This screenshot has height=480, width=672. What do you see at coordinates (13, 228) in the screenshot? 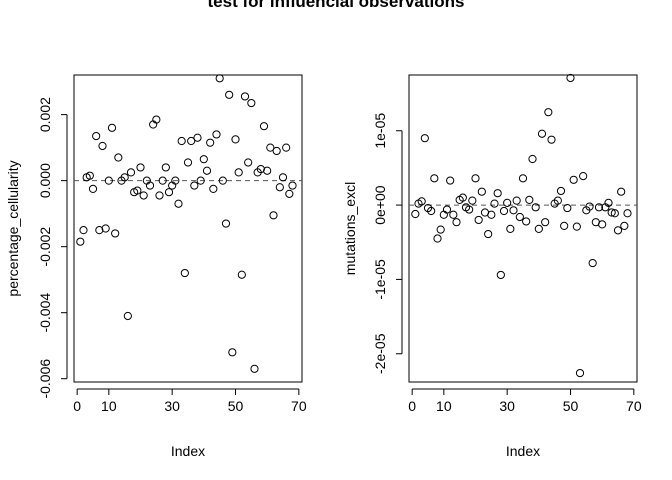
I see `y-axis-label: percentage_cellularity` at bounding box center [13, 228].